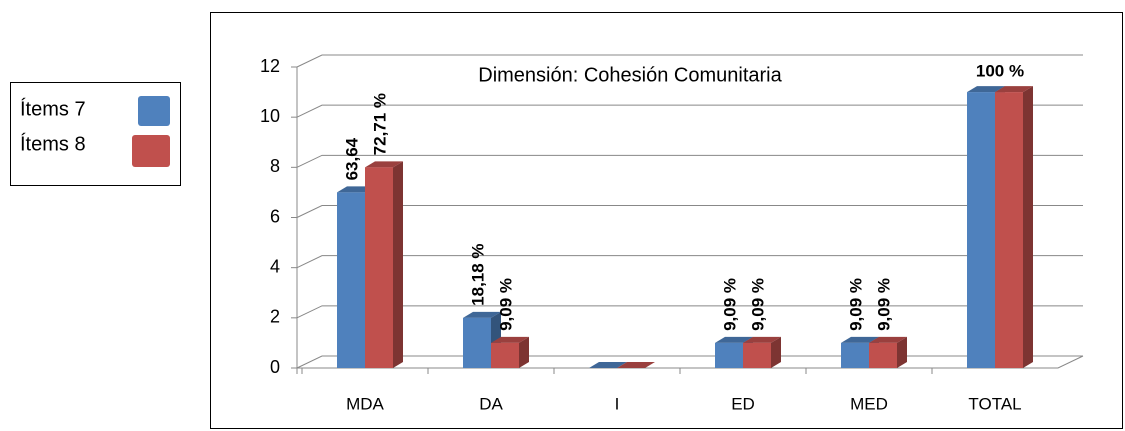 The image size is (1125, 431). I want to click on y-tick-label: 8, so click(275, 166).